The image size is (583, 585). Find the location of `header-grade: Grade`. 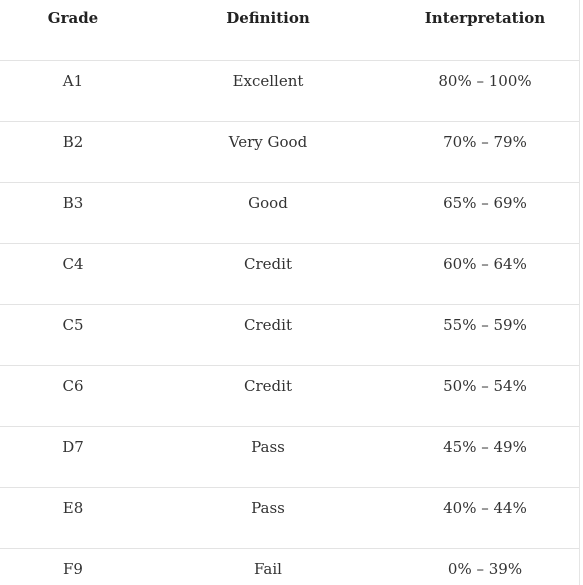

header-grade: Grade is located at coordinates (73, 18).